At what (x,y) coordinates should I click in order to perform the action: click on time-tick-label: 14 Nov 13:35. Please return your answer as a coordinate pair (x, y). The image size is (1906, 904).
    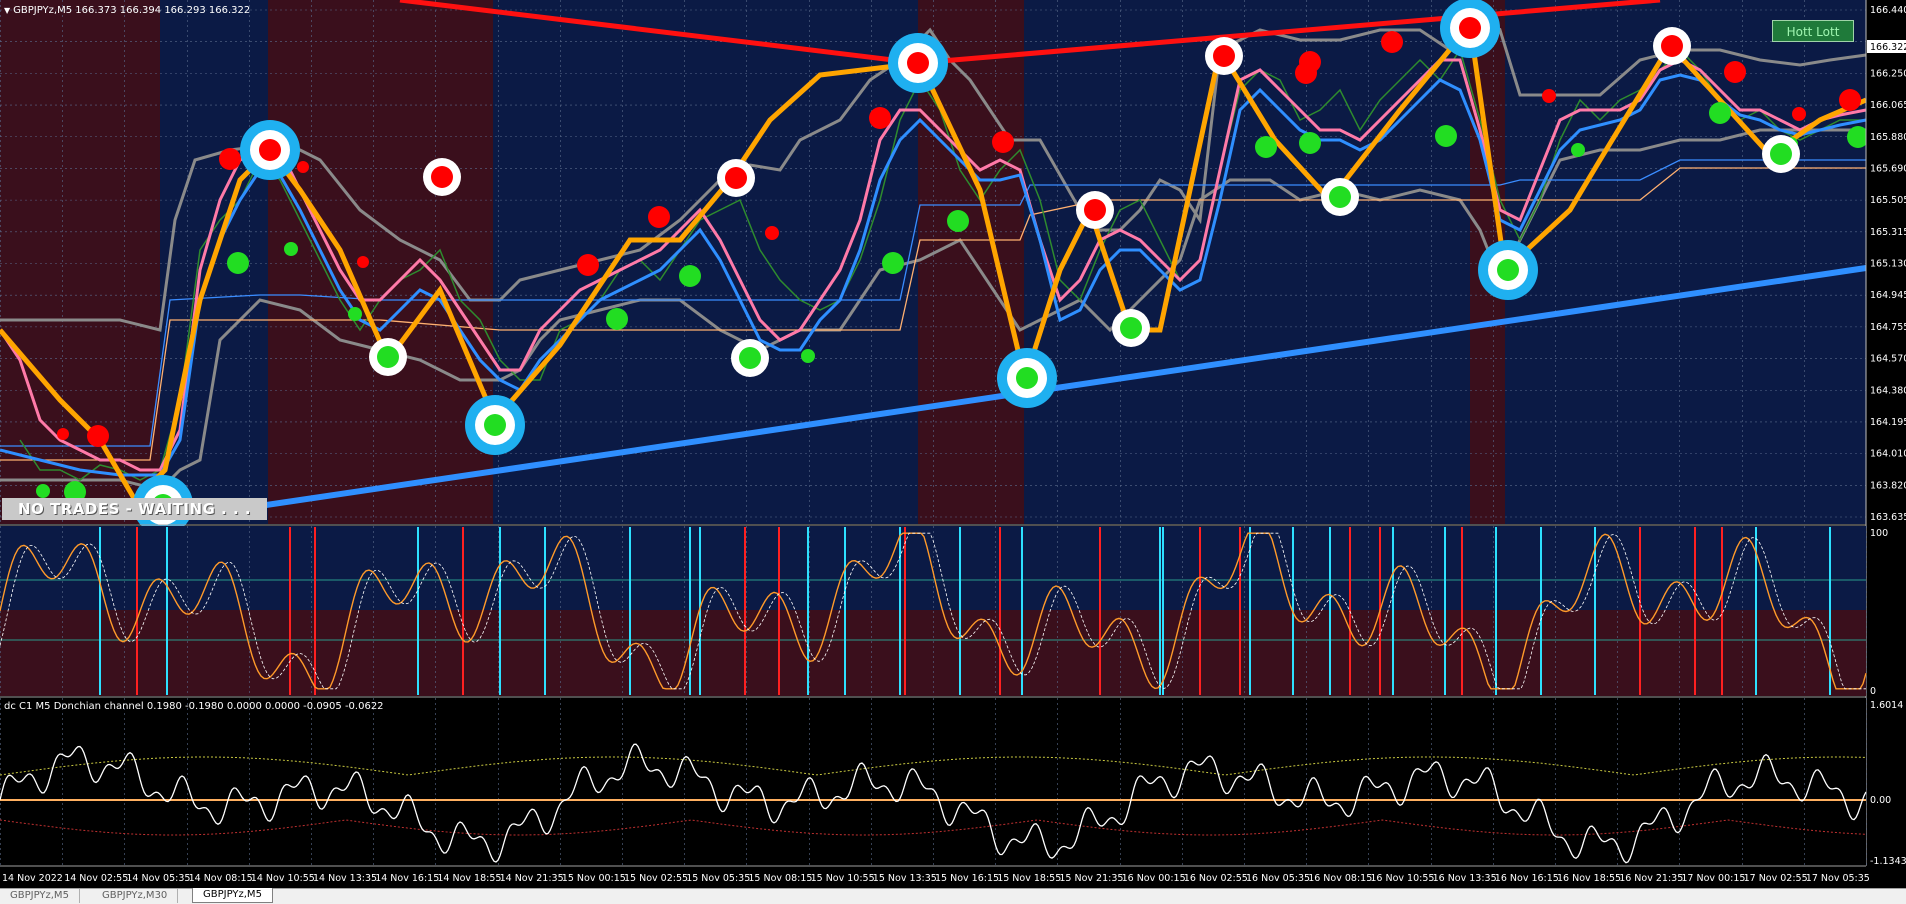
    Looking at the image, I should click on (345, 878).